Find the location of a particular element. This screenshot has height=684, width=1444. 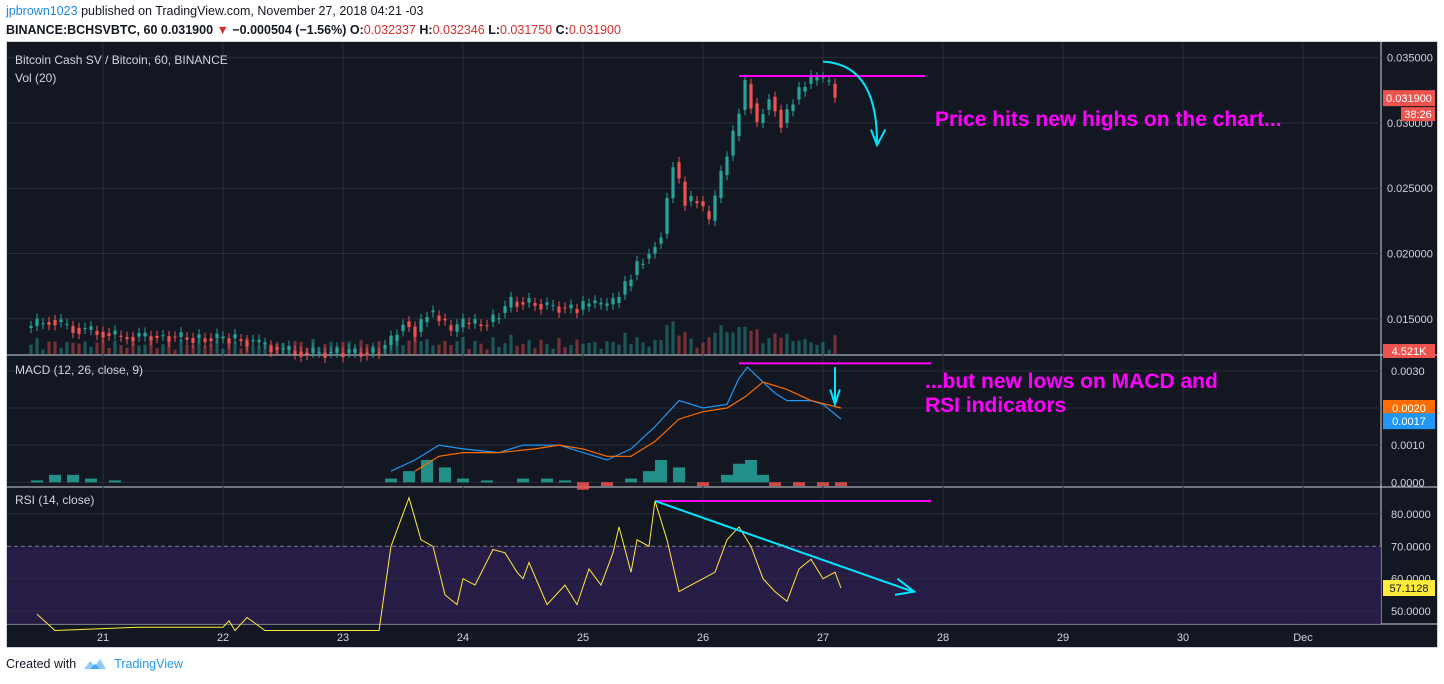

macd-annotation-line2: RSI indicators is located at coordinates (995, 405).